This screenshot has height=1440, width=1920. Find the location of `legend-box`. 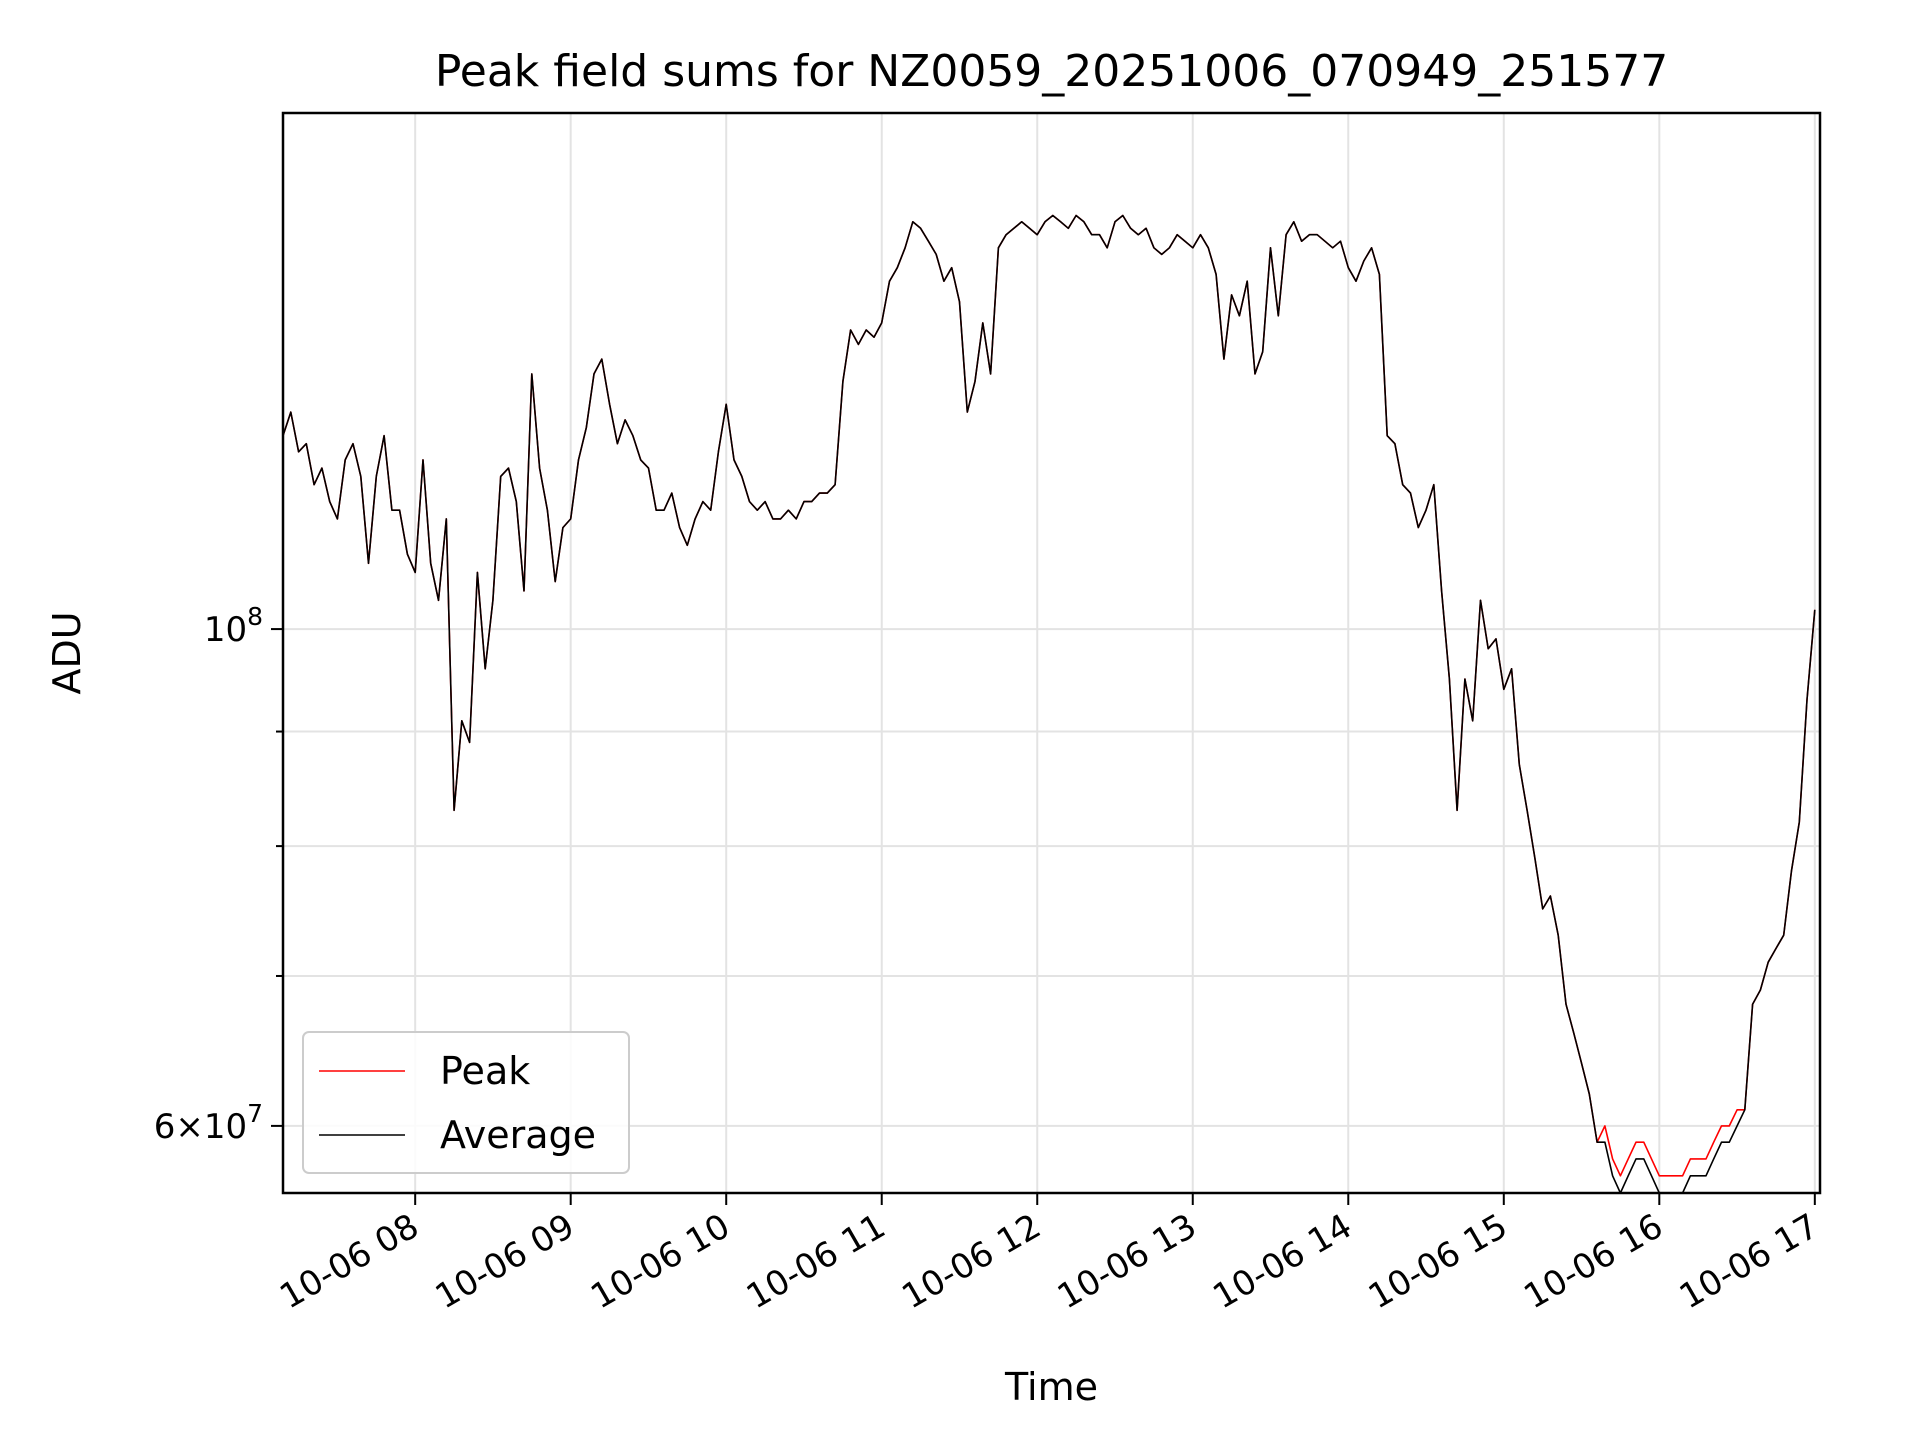

legend-box is located at coordinates (466, 1102).